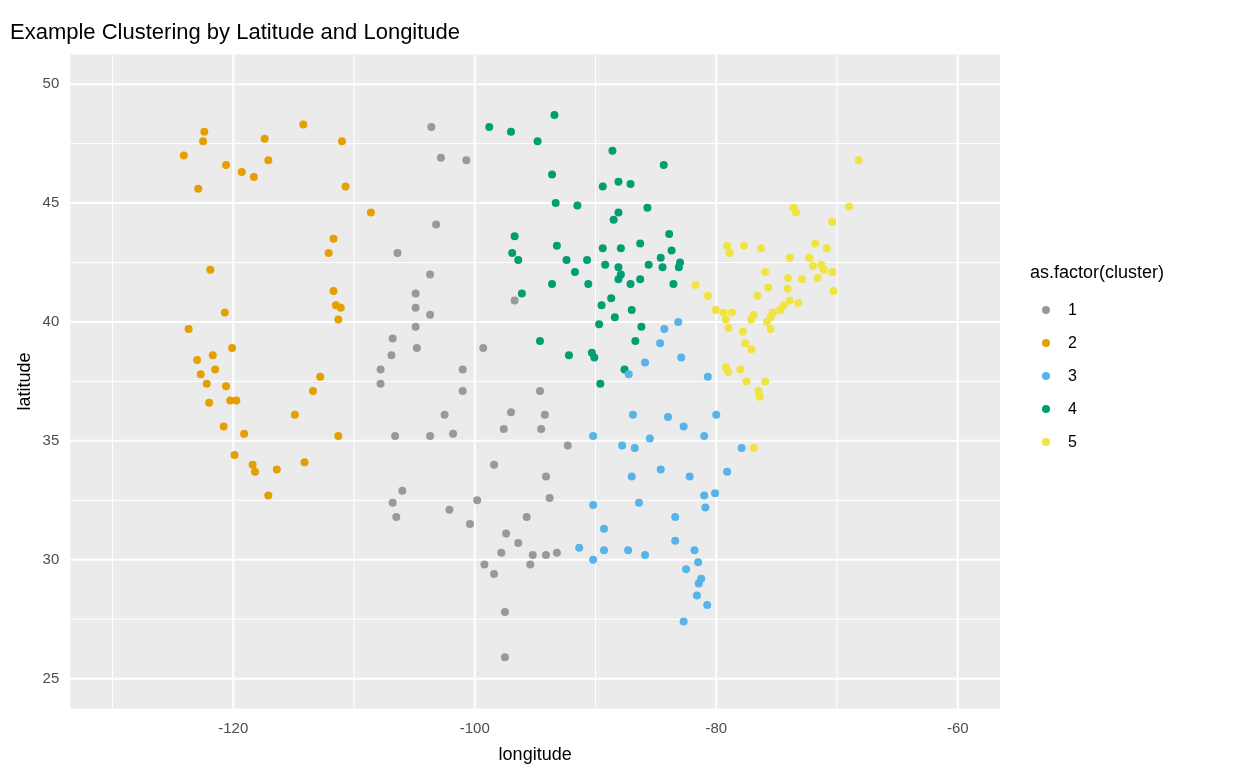 This screenshot has width=1257, height=774. I want to click on x-tick-label: -80, so click(716, 727).